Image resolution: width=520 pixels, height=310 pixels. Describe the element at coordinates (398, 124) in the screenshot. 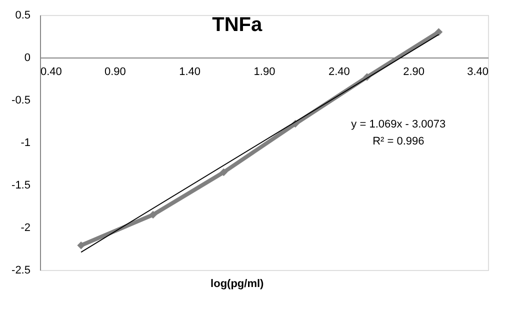

I see `annotation: y = 1.069x - 3.0073` at that location.